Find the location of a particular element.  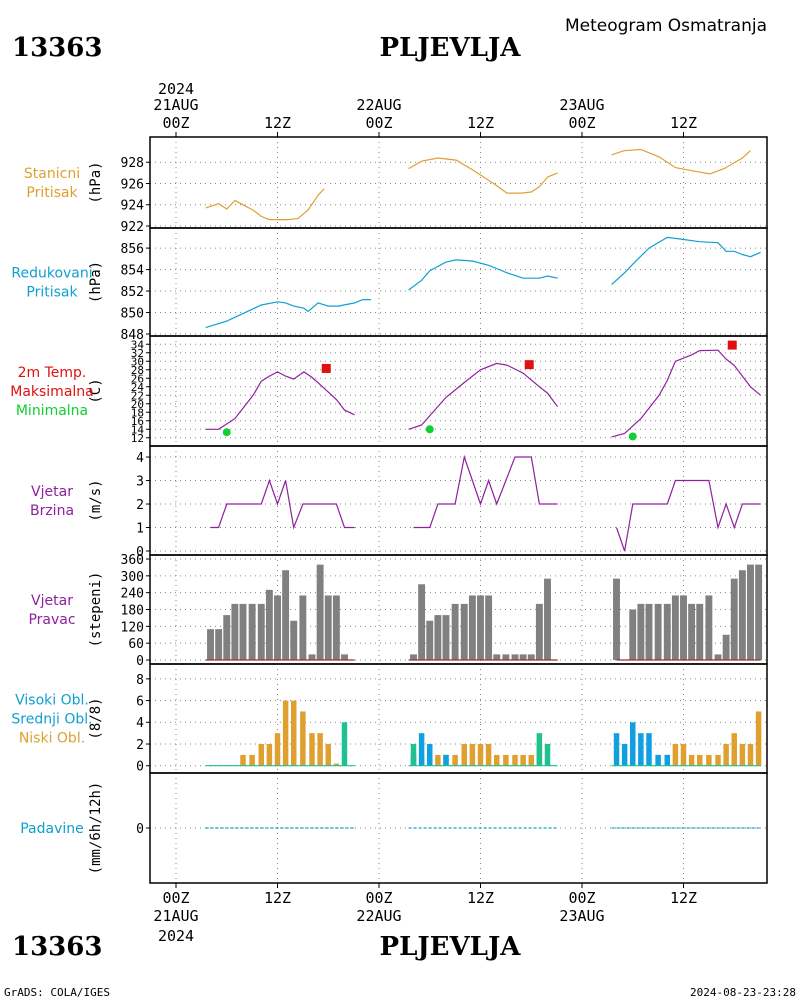

station-id-bottom: 13363 is located at coordinates (57, 947).